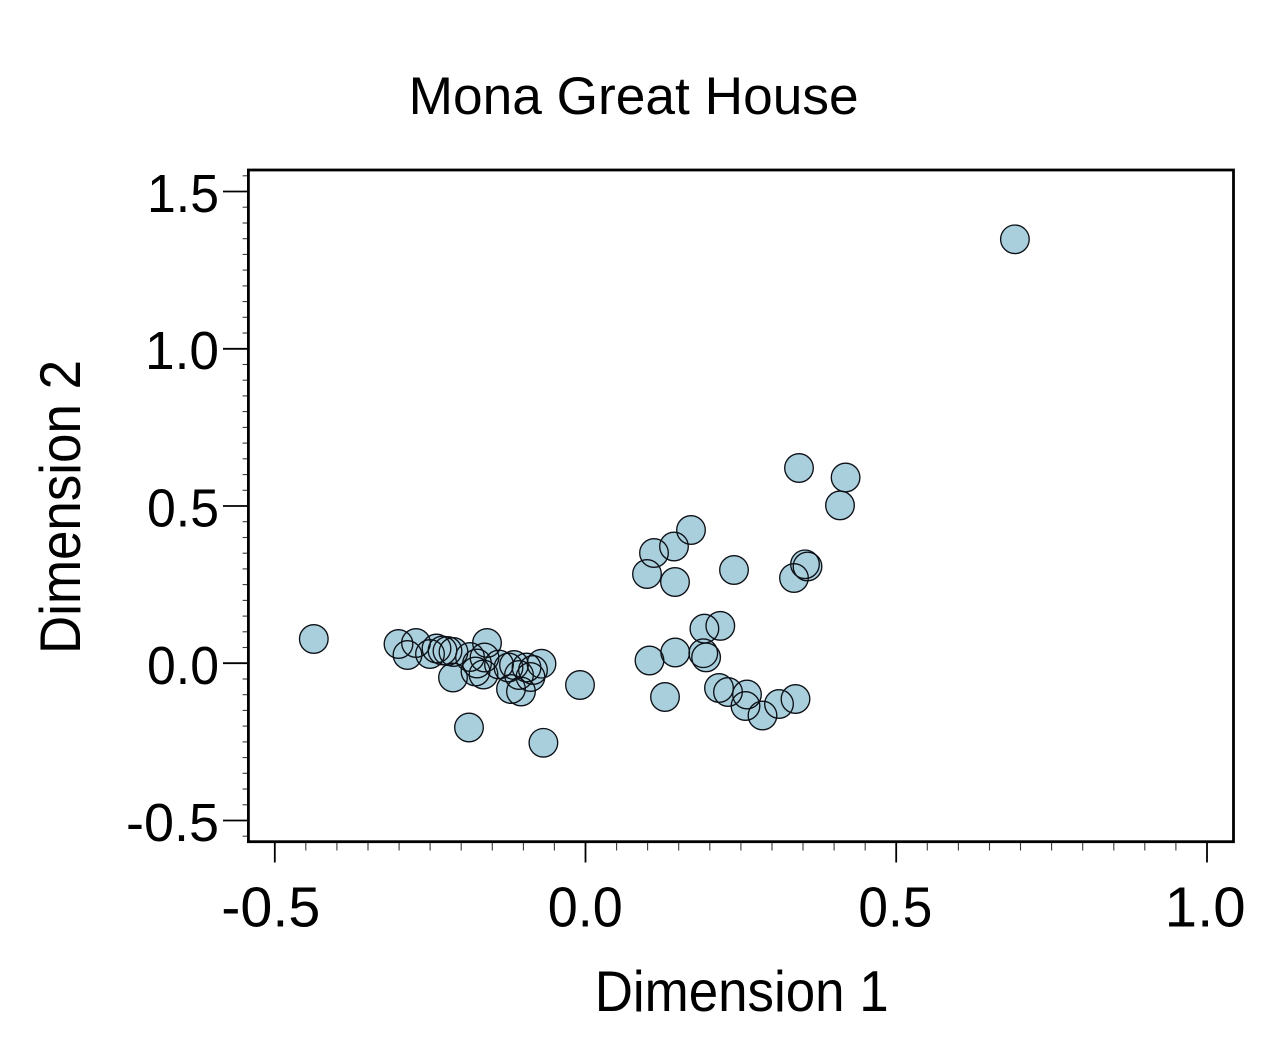  I want to click on svg-text: Dimension 2, so click(61, 507).